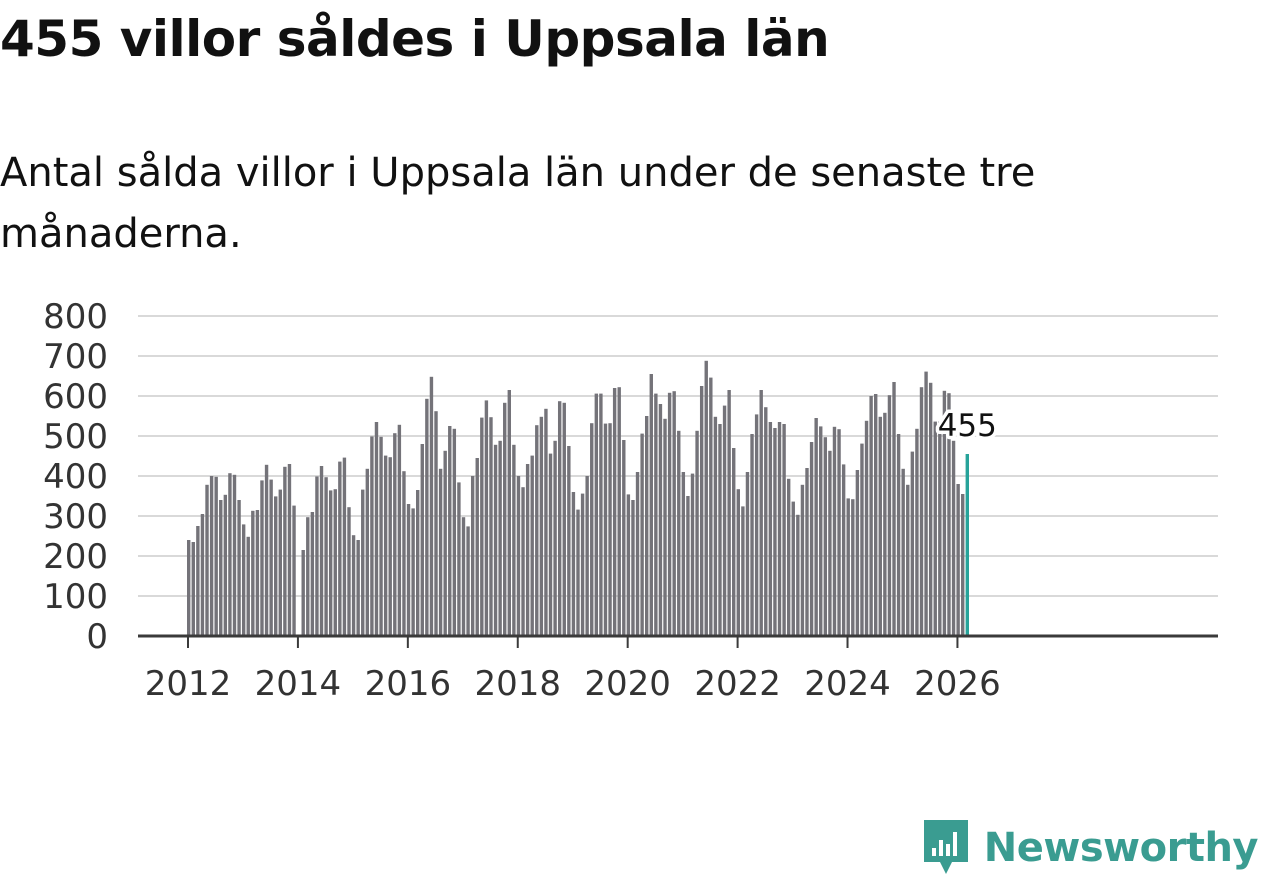 This screenshot has height=879, width=1262. I want to click on y-tick-label: 500, so click(75, 437).